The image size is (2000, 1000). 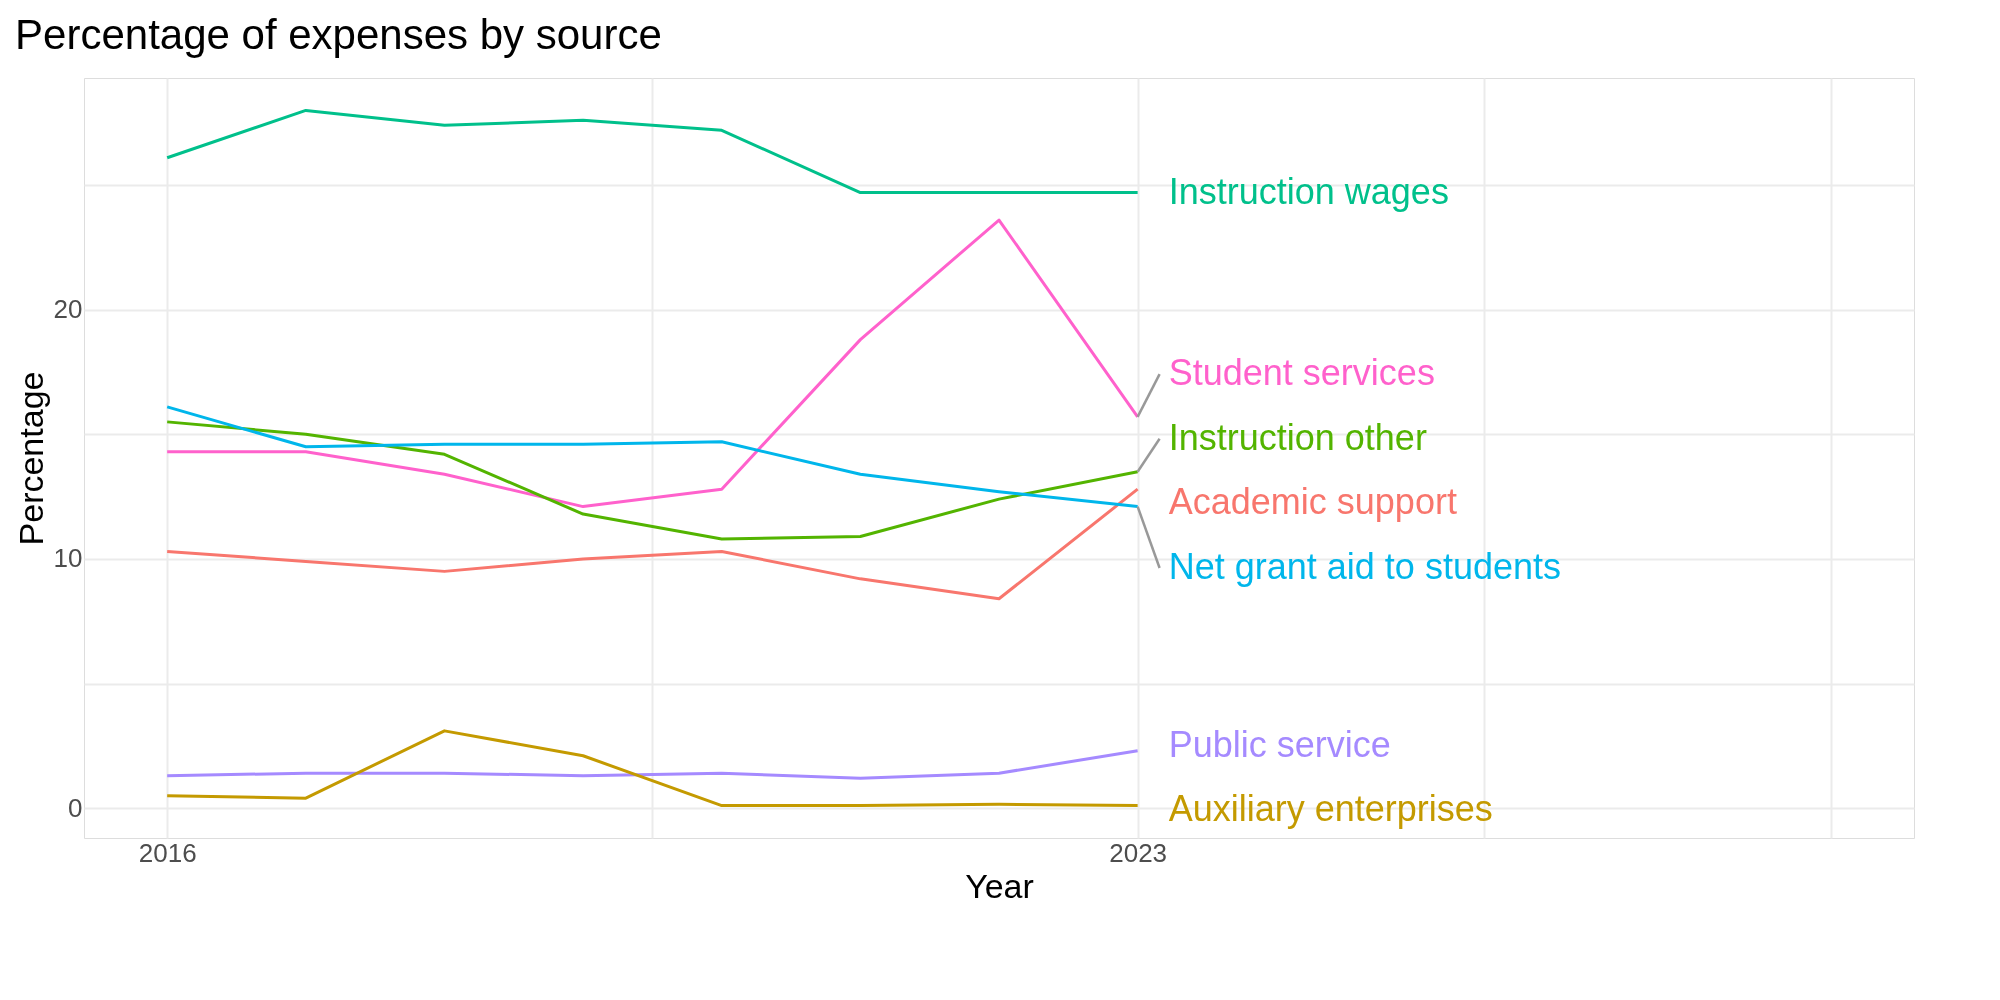 I want to click on series-label: Auxiliary enterprises, so click(x=1330, y=809).